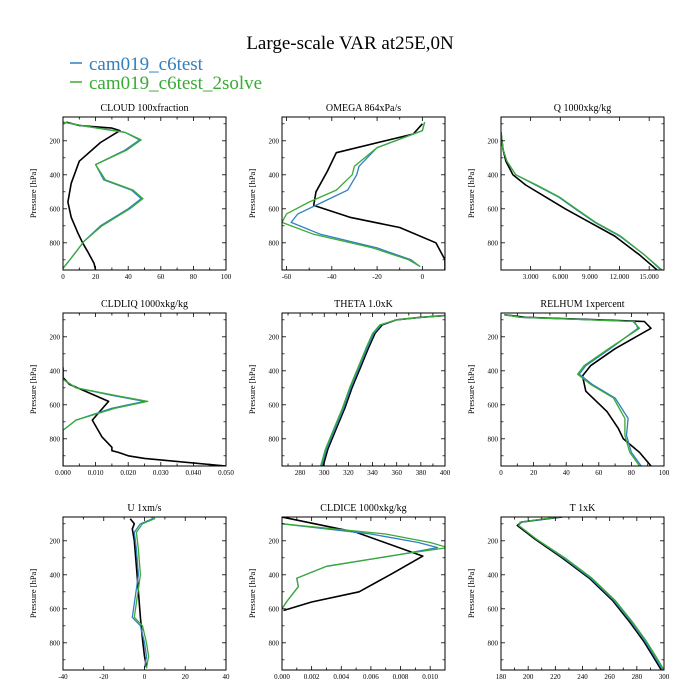 This screenshot has width=700, height=700. I want to click on x-tick-label: 3.000, so click(531, 277).